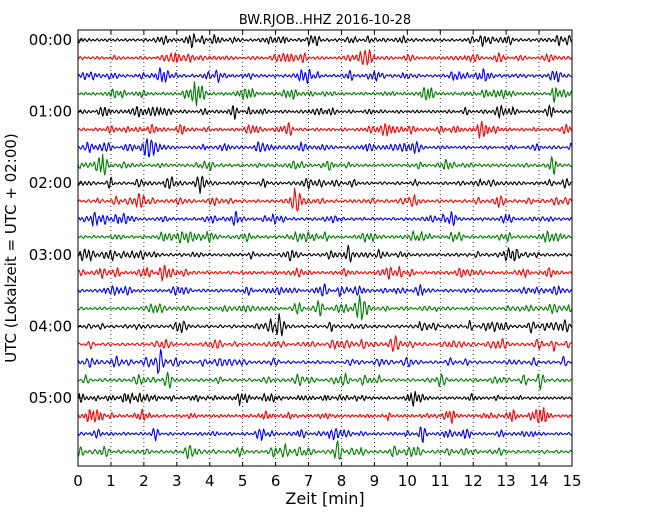  What do you see at coordinates (50, 398) in the screenshot?
I see `y-tick-label: 05:00` at bounding box center [50, 398].